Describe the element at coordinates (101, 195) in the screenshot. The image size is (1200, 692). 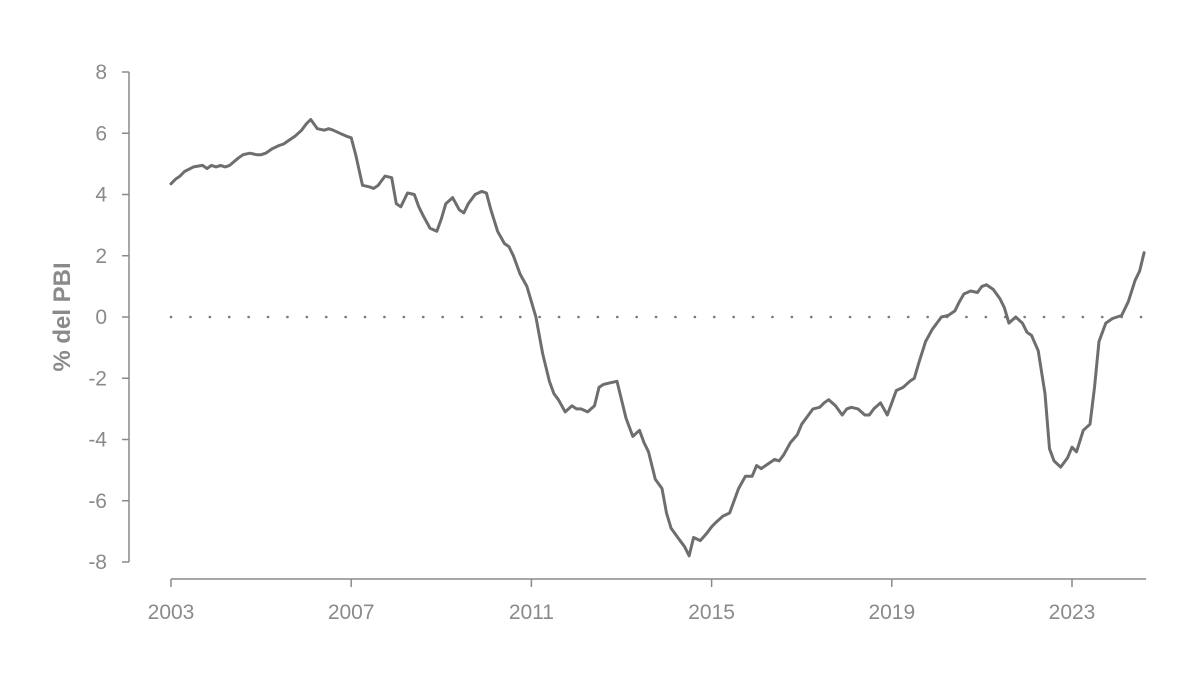
I see `y-tick-label: 4` at that location.